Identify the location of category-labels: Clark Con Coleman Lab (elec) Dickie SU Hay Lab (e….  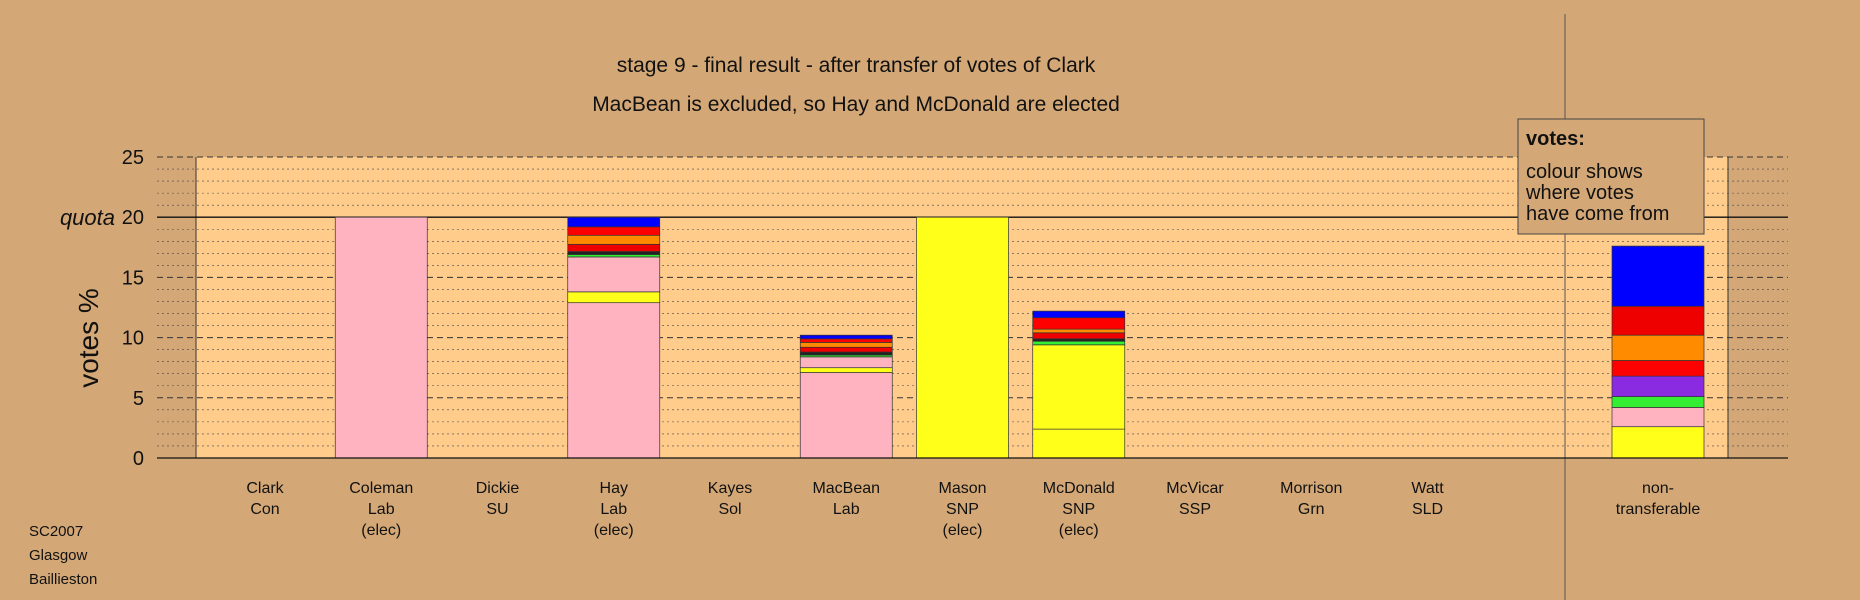
(973, 509).